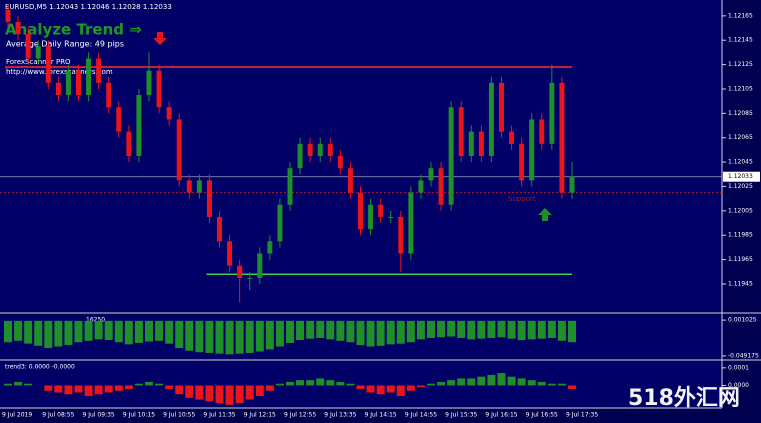  What do you see at coordinates (340, 415) in the screenshot?
I see `x-tick-label: 9 Jul 13:35` at bounding box center [340, 415].